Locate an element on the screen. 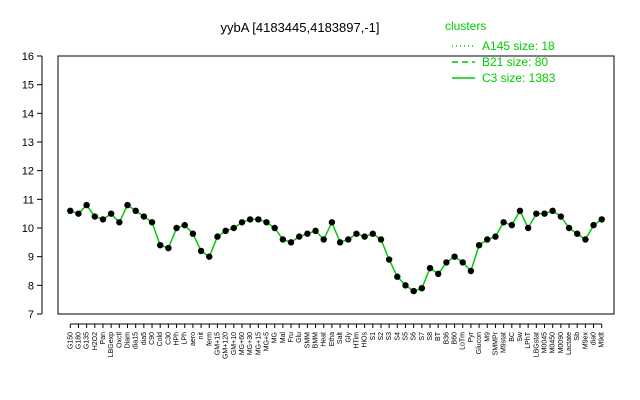 The image size is (640, 400). x-tick-label: MG+60 is located at coordinates (242, 343).